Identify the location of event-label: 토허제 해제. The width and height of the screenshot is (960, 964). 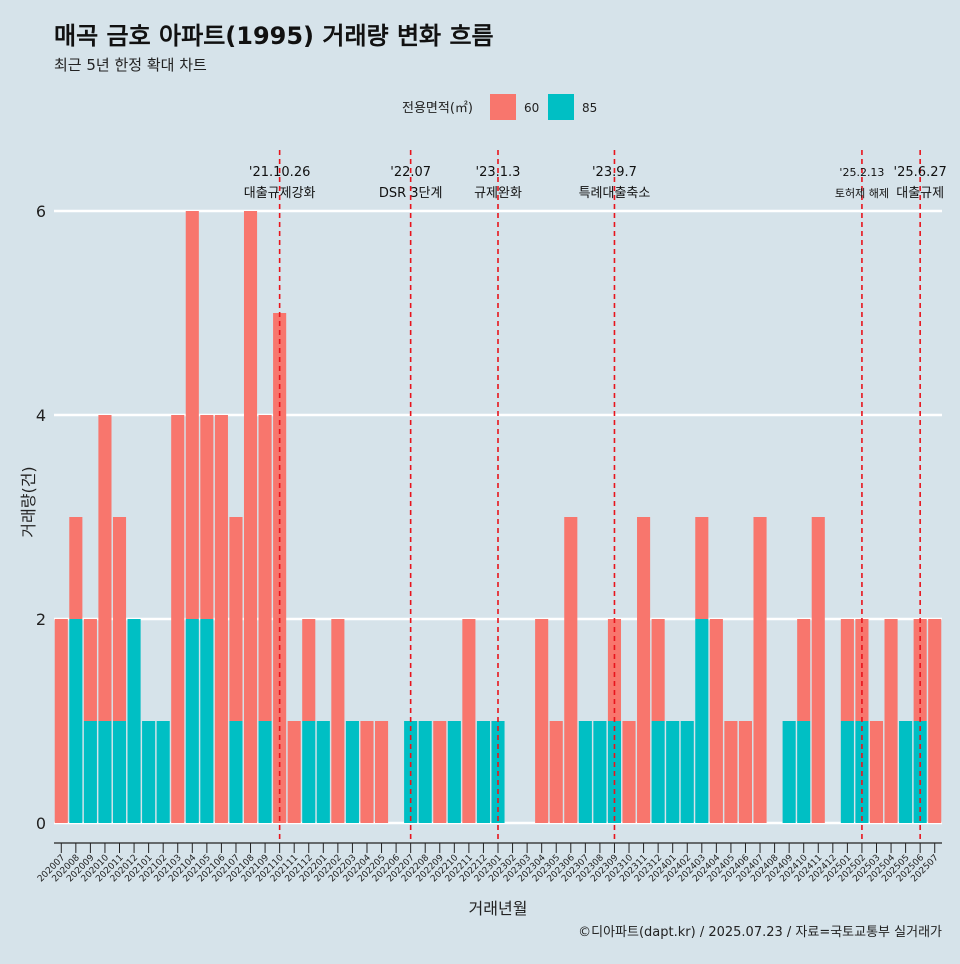
(862, 193).